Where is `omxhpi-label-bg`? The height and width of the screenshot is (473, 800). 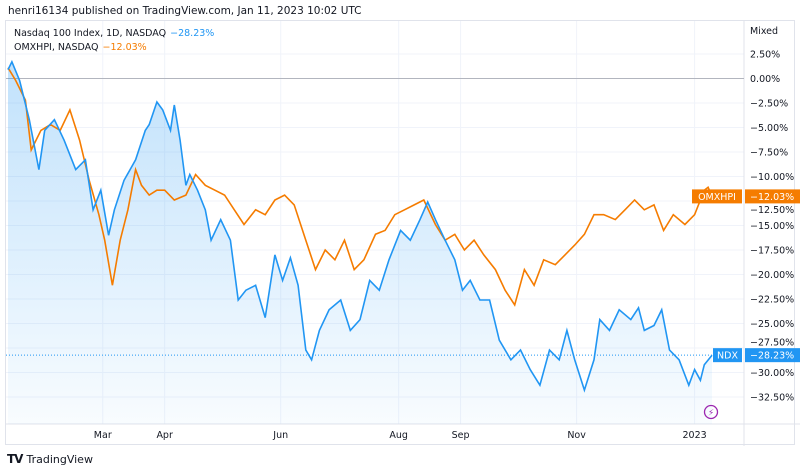 omxhpi-label-bg is located at coordinates (717, 196).